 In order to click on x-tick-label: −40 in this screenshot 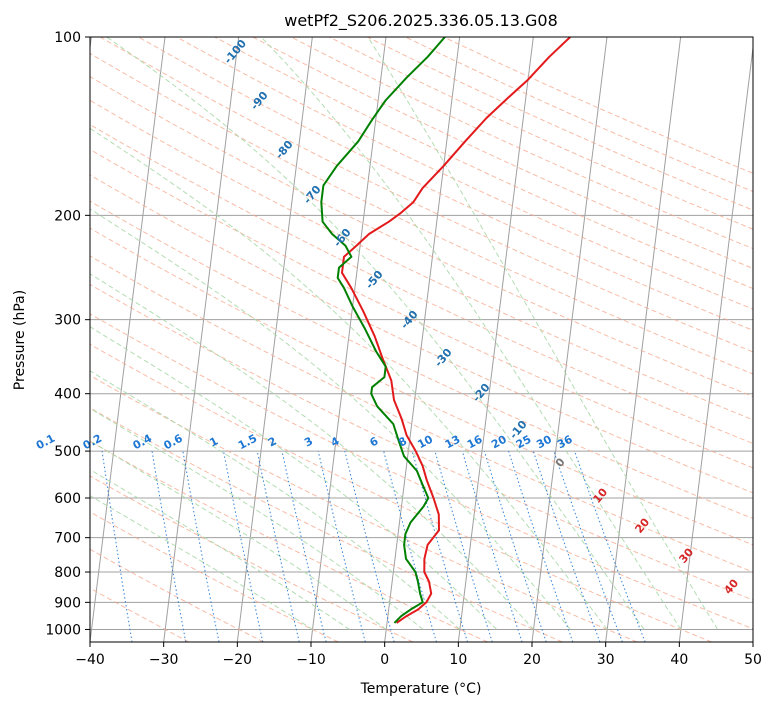, I will do `click(90, 660)`.